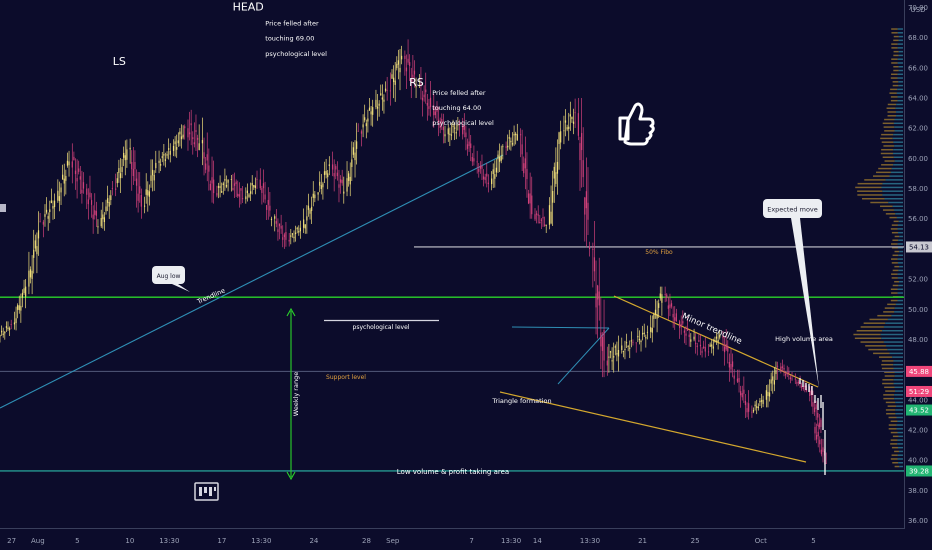 This screenshot has height=550, width=932. What do you see at coordinates (206, 491) in the screenshot?
I see `tradingview-logo` at bounding box center [206, 491].